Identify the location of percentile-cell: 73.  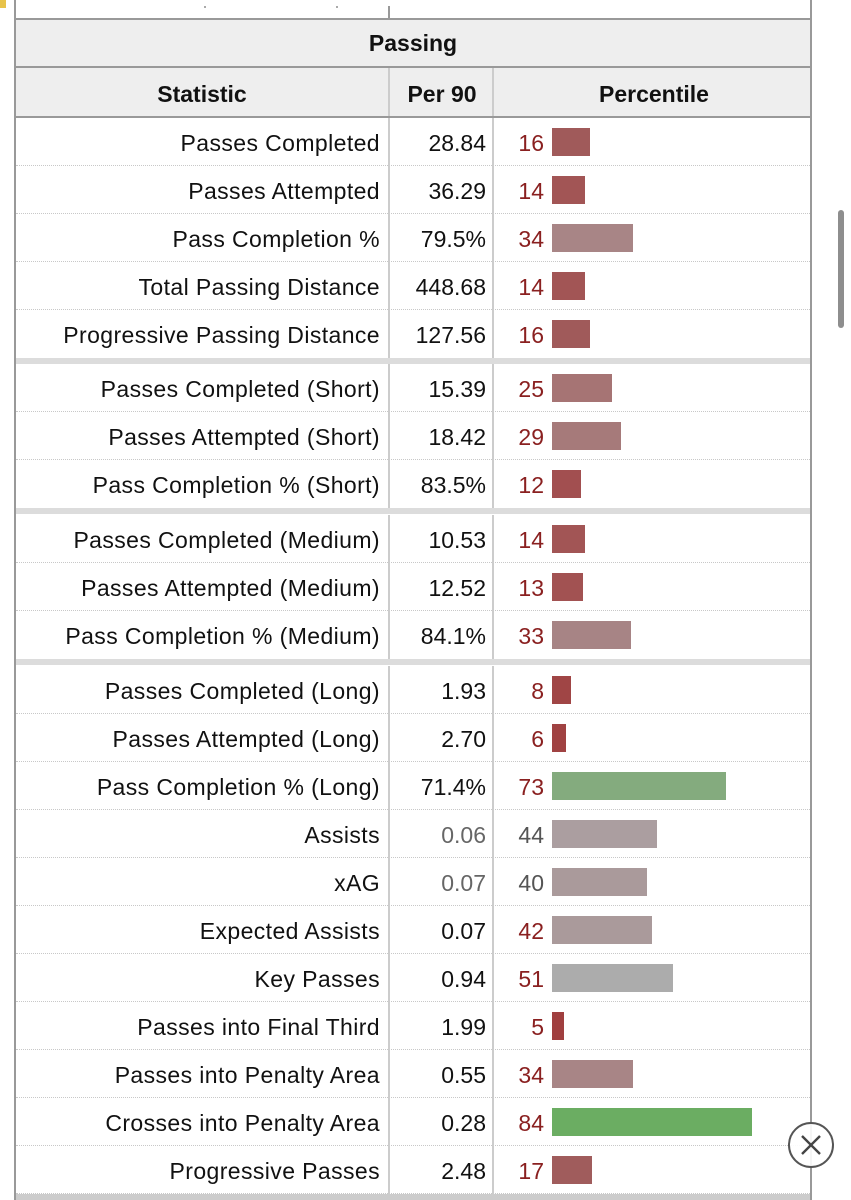
(653, 786).